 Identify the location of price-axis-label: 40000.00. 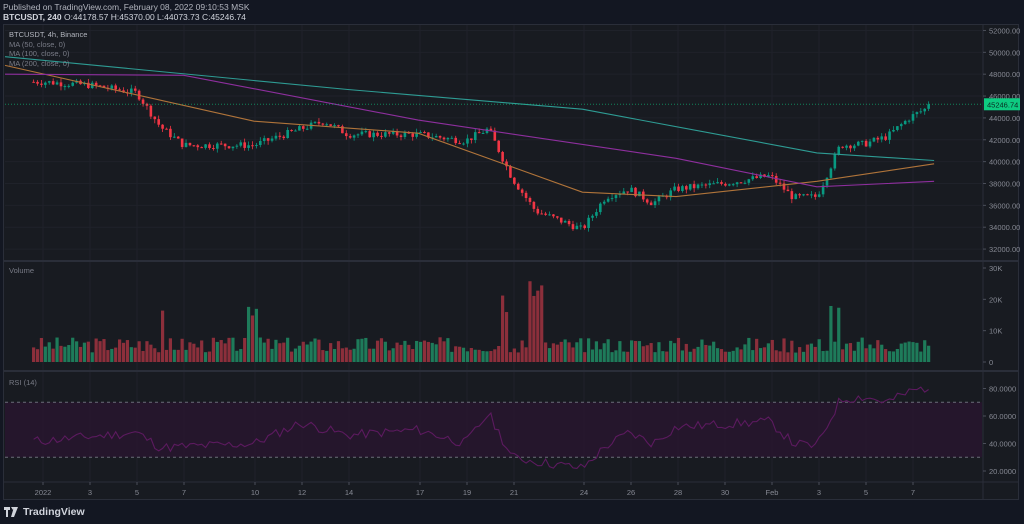
(1004, 162).